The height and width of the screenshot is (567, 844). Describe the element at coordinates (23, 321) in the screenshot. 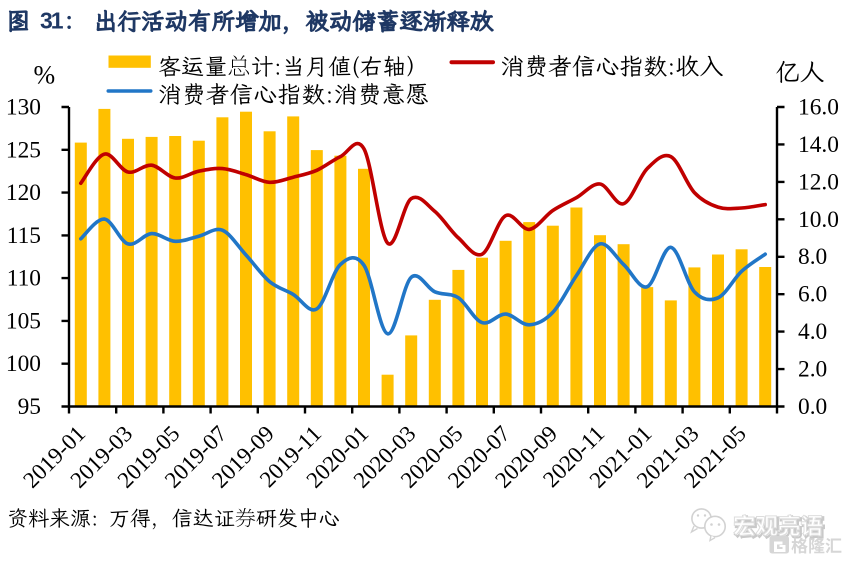

I see `svg-text: 105` at that location.